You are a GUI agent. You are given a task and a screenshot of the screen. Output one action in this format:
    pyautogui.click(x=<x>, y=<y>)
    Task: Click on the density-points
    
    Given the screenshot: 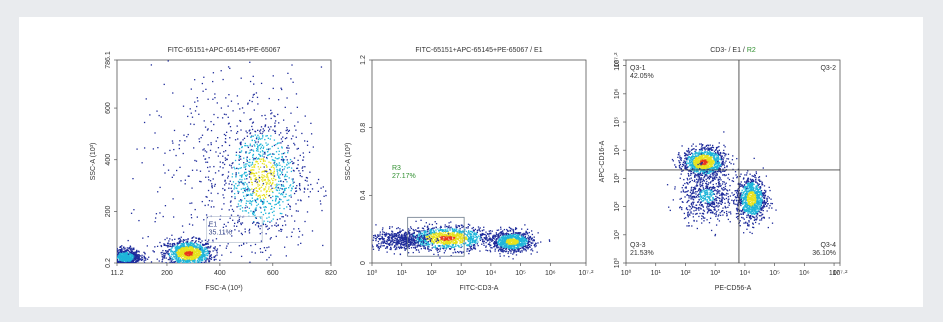 What is the action you would take?
    pyautogui.click(x=461, y=239)
    